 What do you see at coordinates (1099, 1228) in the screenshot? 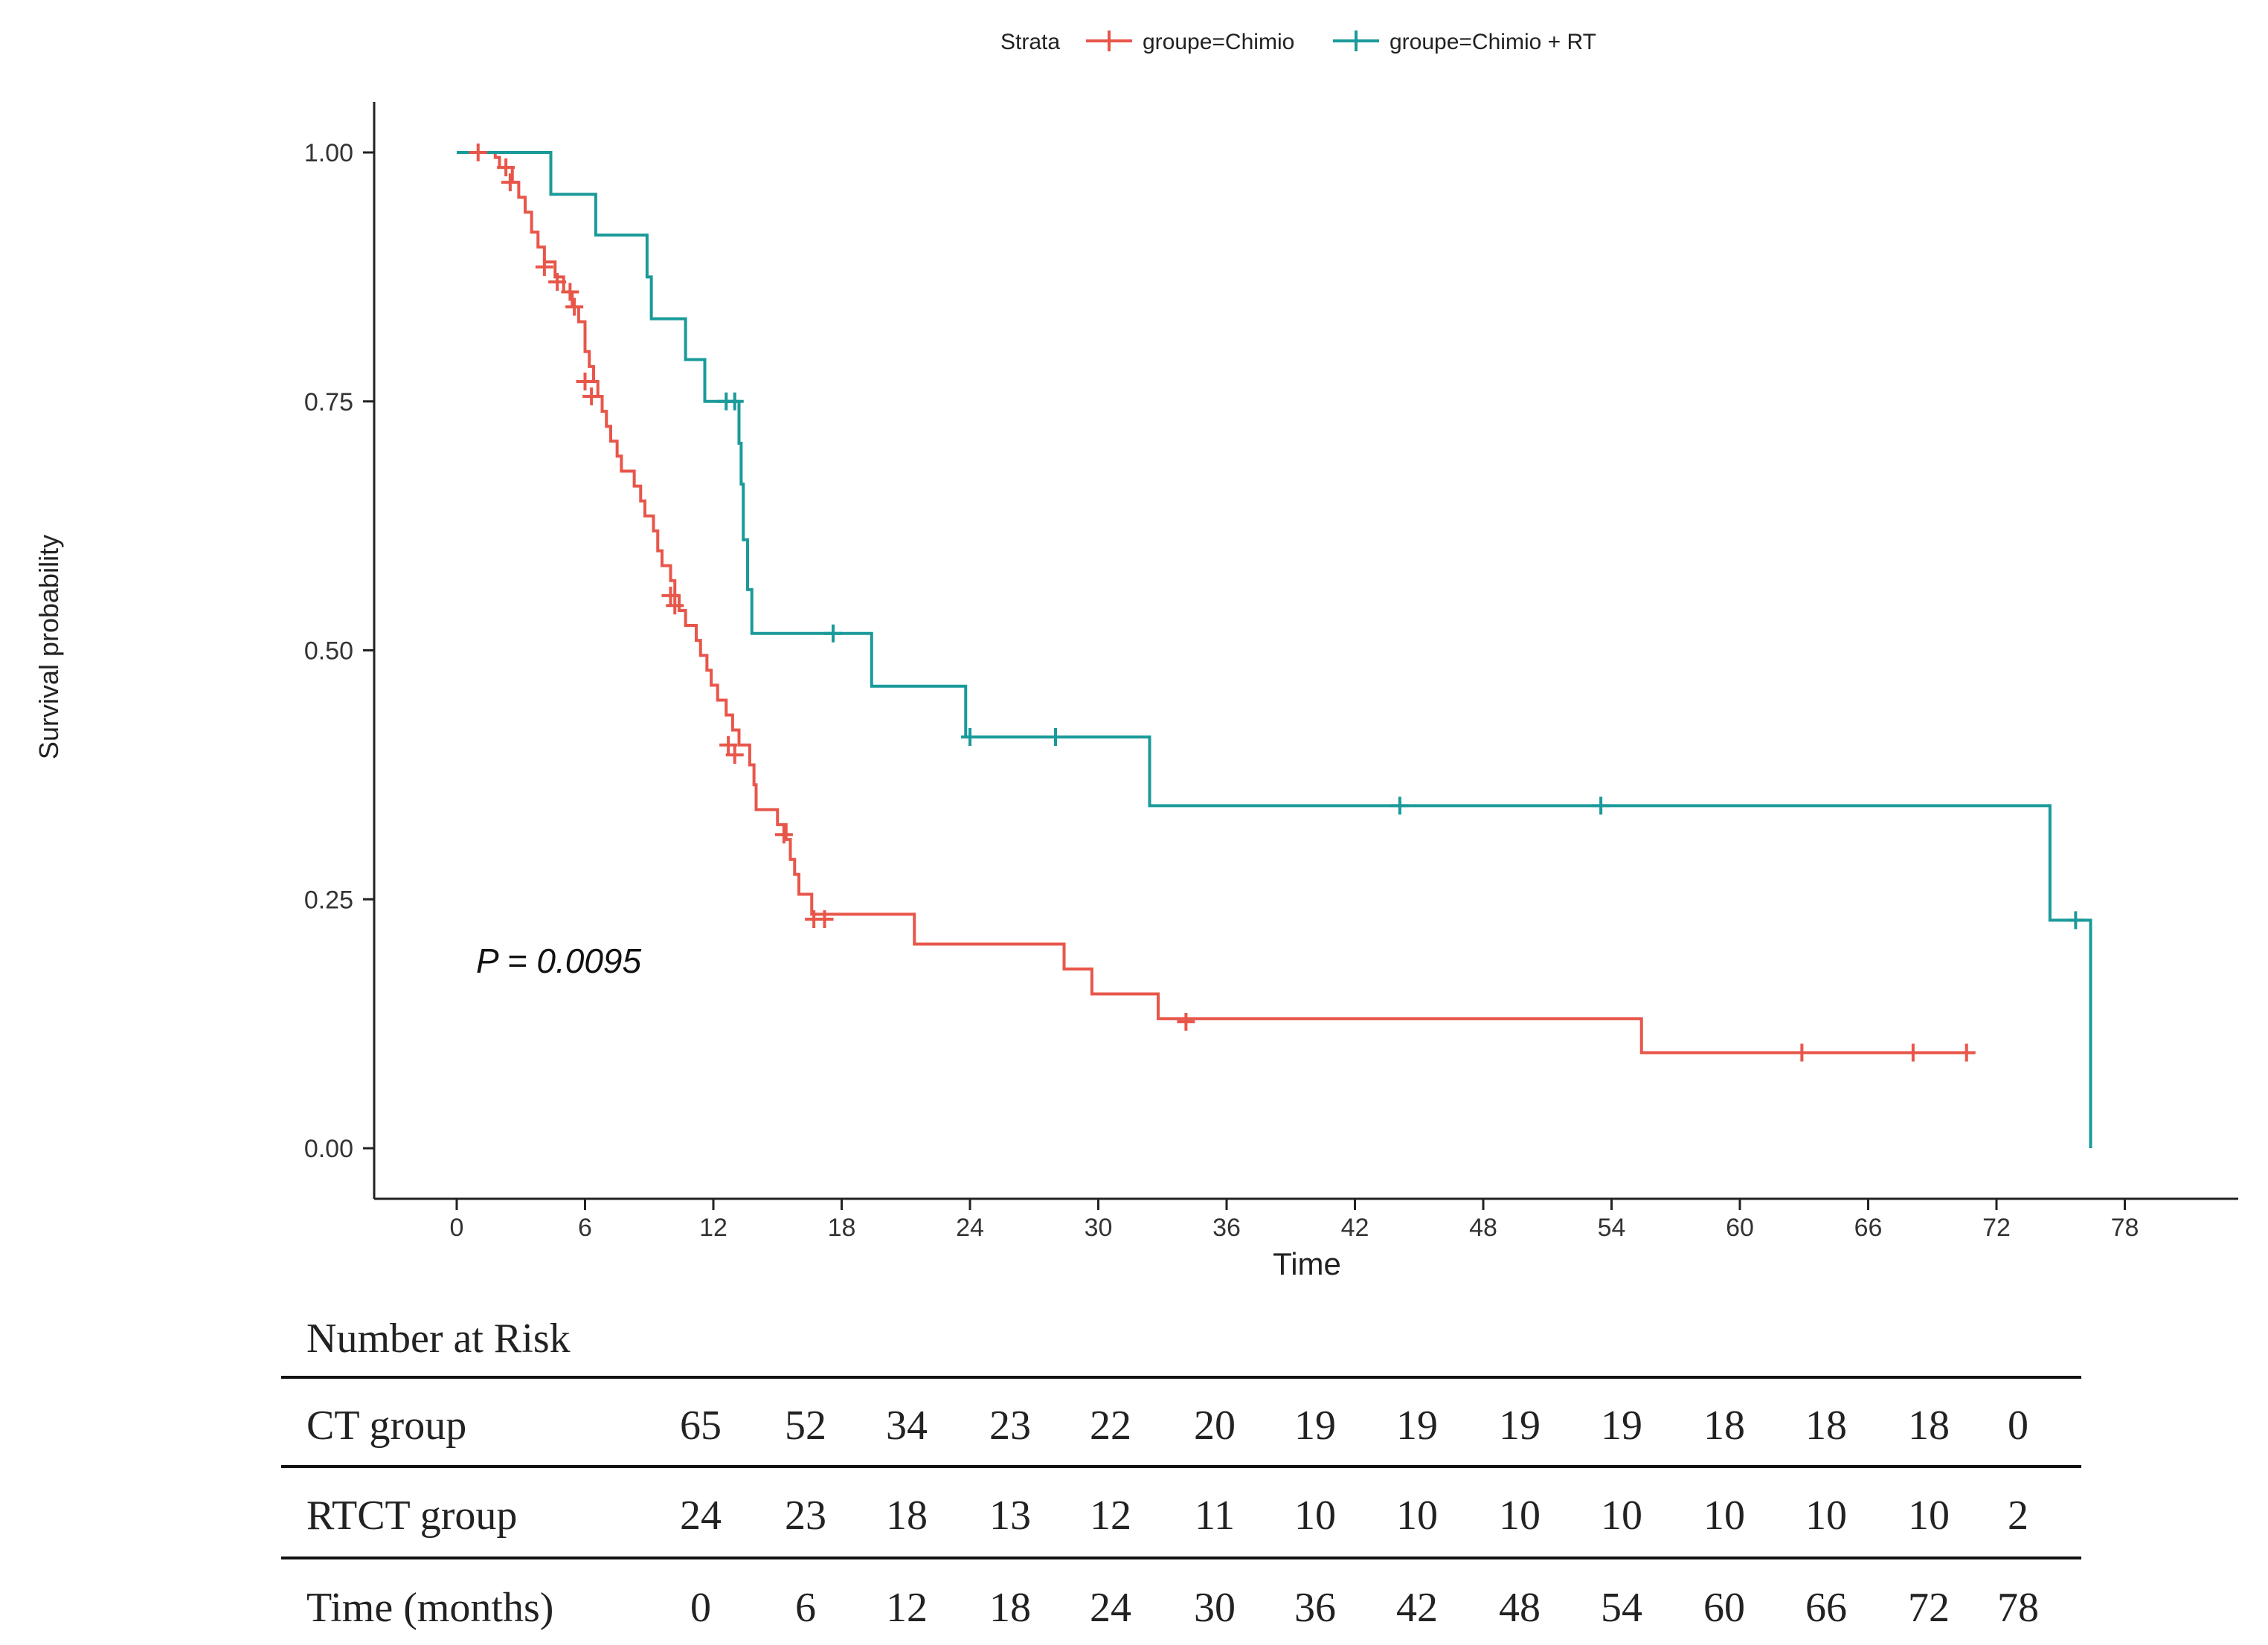
I see `x-tick-label: 30` at bounding box center [1099, 1228].